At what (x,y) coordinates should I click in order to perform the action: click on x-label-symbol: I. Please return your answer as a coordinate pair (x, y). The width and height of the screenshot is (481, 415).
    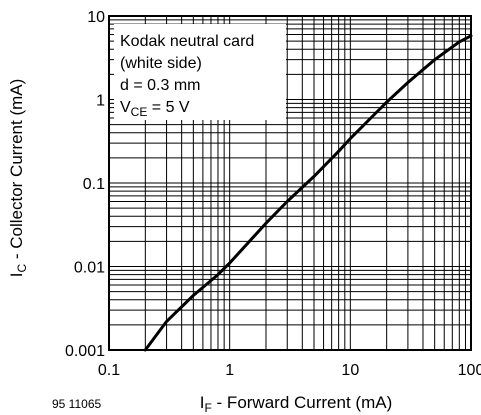
    Looking at the image, I should click on (202, 402).